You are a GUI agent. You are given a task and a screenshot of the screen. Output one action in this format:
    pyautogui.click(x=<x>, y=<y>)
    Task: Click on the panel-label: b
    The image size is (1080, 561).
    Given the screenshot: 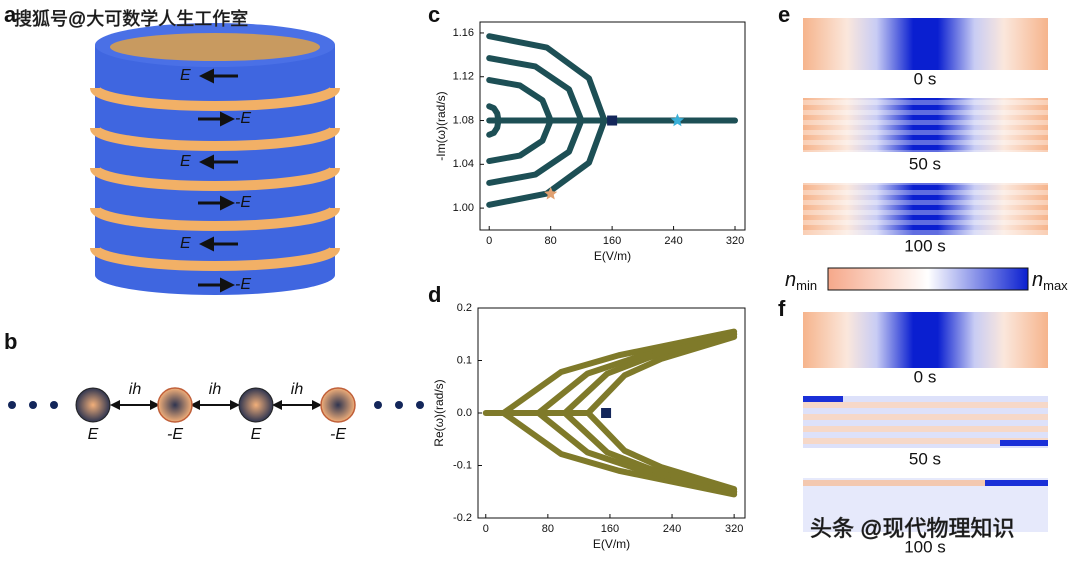 What is the action you would take?
    pyautogui.click(x=10, y=341)
    